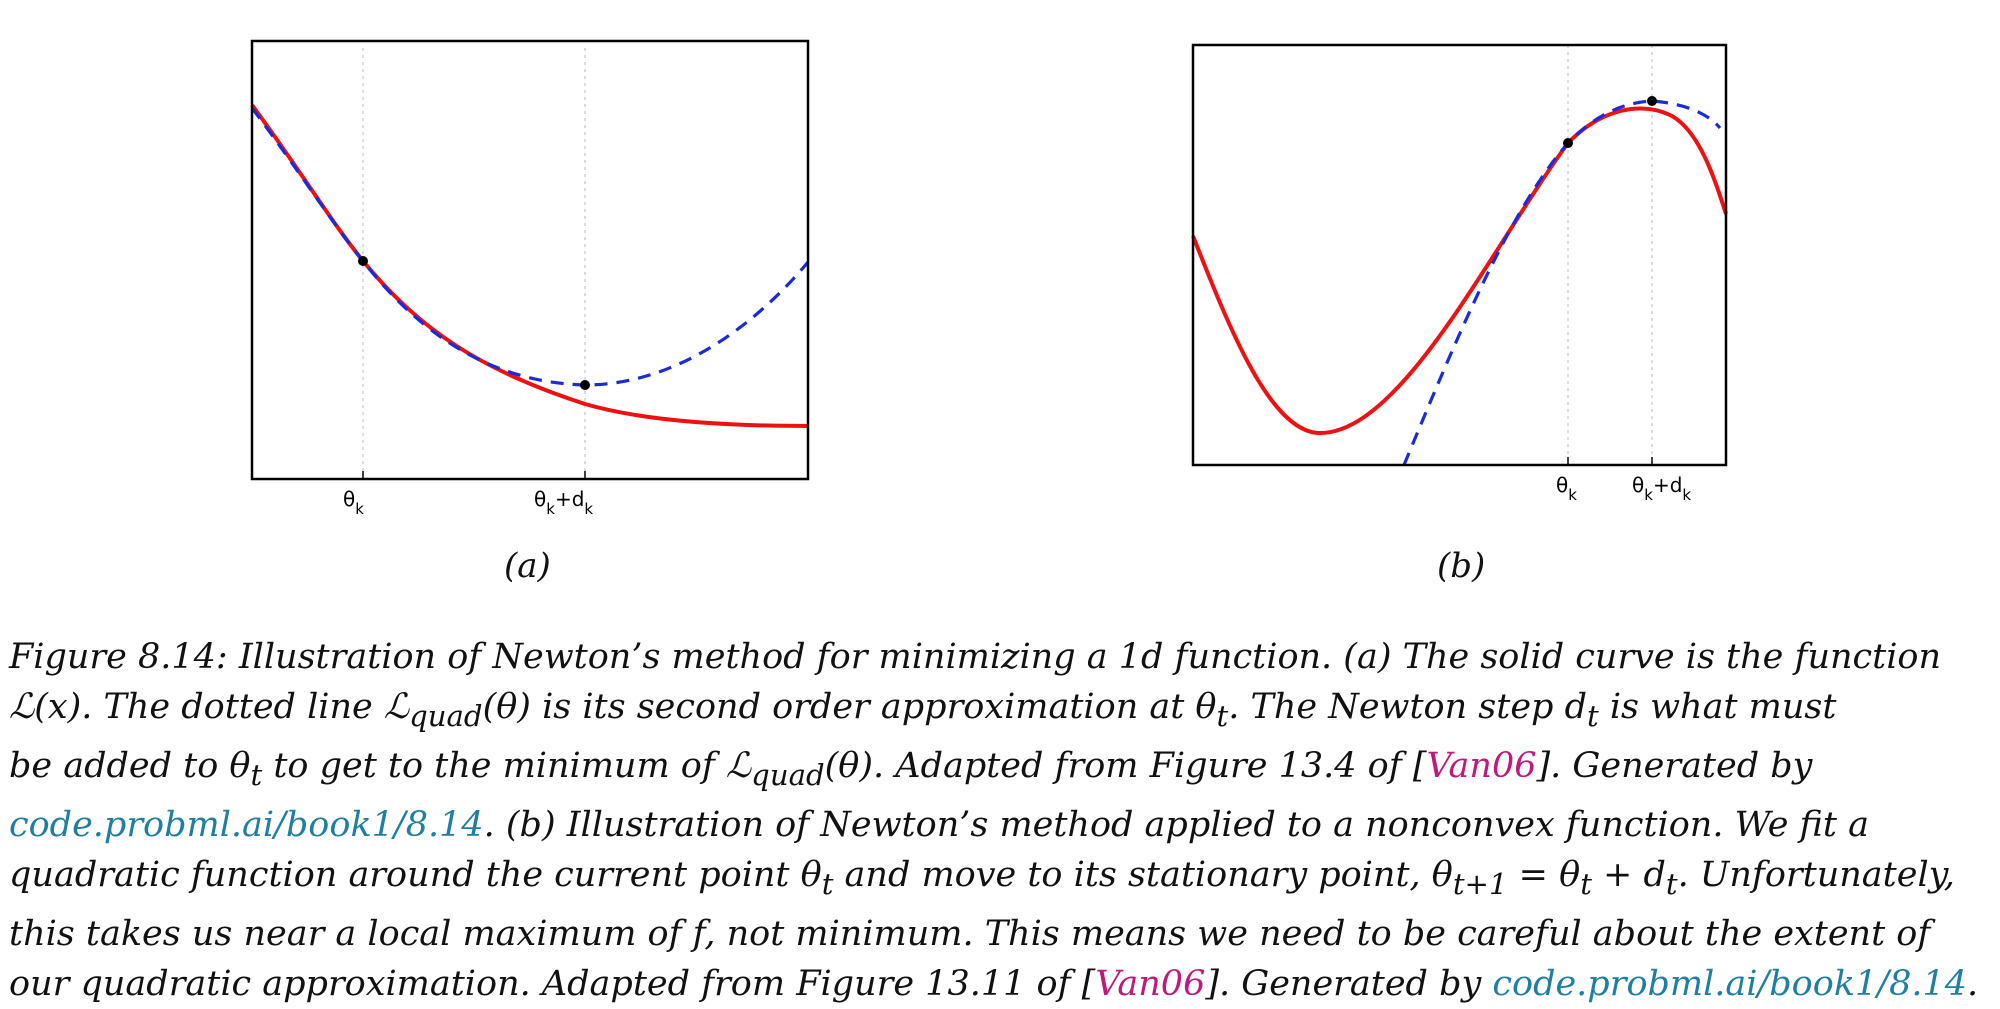 This screenshot has width=2000, height=1009. I want to click on panel-b-frame, so click(1459, 255).